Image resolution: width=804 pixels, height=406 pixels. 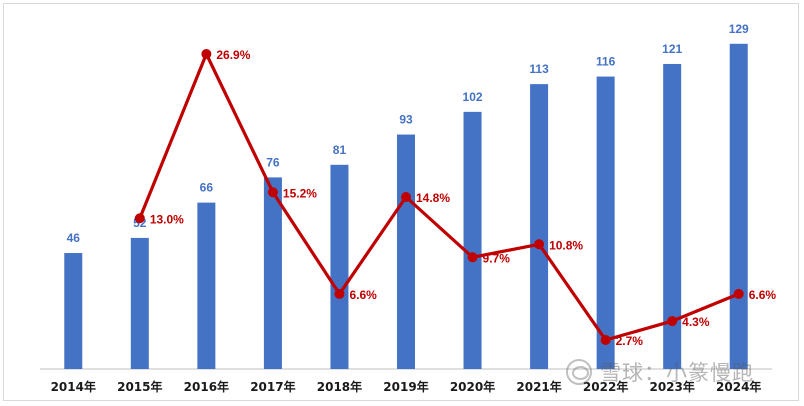 I want to click on x-tick-label: 2017年, so click(x=272, y=386).